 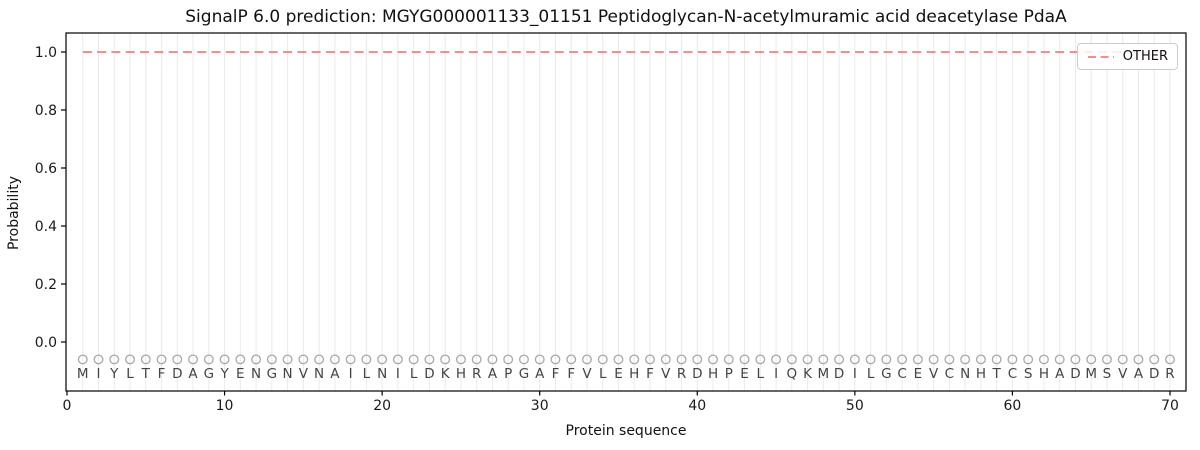 I want to click on svg-text: 0, so click(x=67, y=406).